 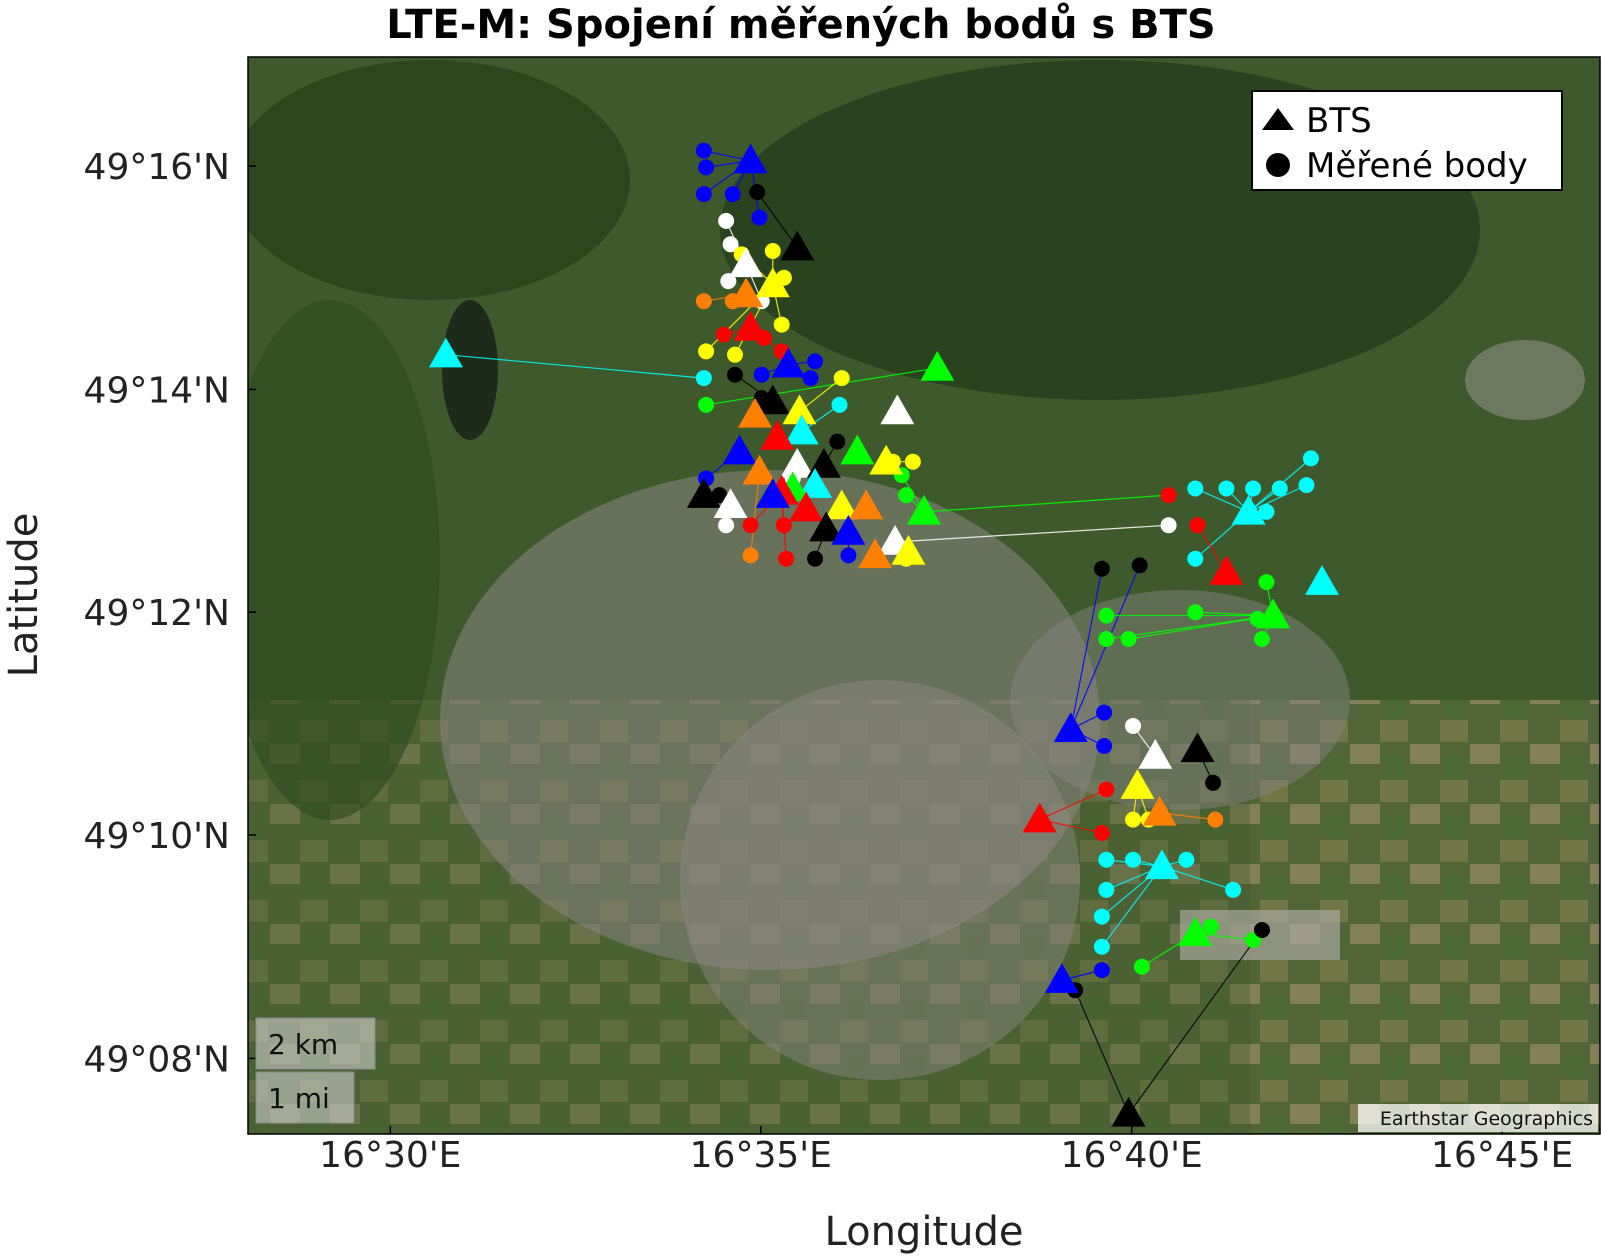 What do you see at coordinates (1132, 1155) in the screenshot?
I see `x-tick-label: 16°40'E` at bounding box center [1132, 1155].